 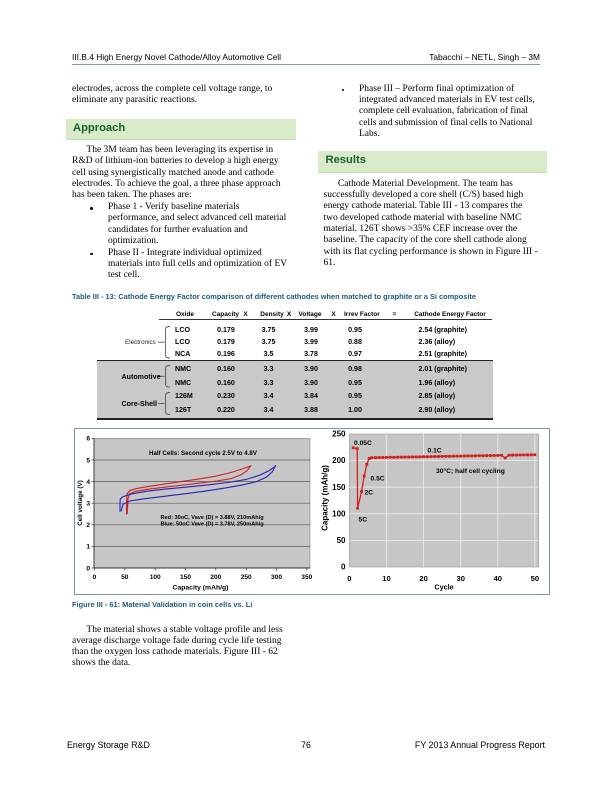 I want to click on svg-text: 1, so click(x=88, y=547).